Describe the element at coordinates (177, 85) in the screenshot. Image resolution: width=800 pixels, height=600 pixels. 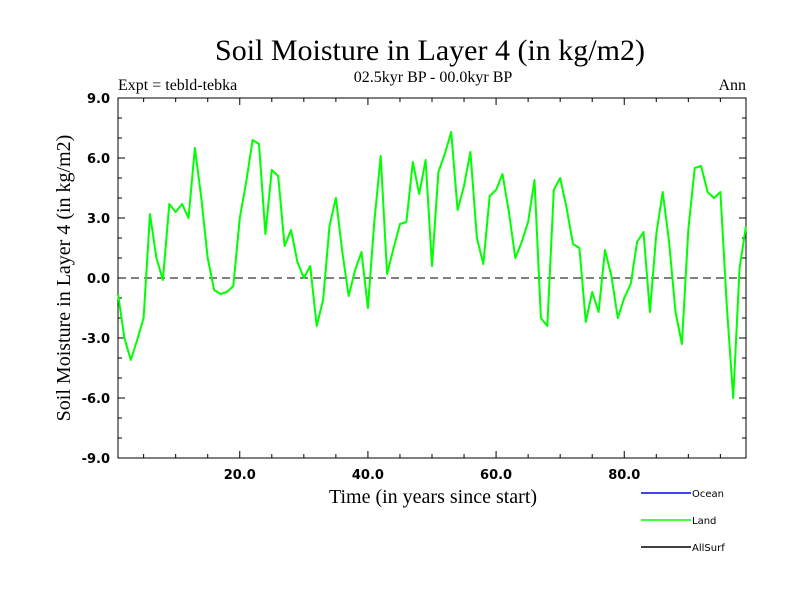
I see `experiment-label: Expt = tebld-tebka` at that location.